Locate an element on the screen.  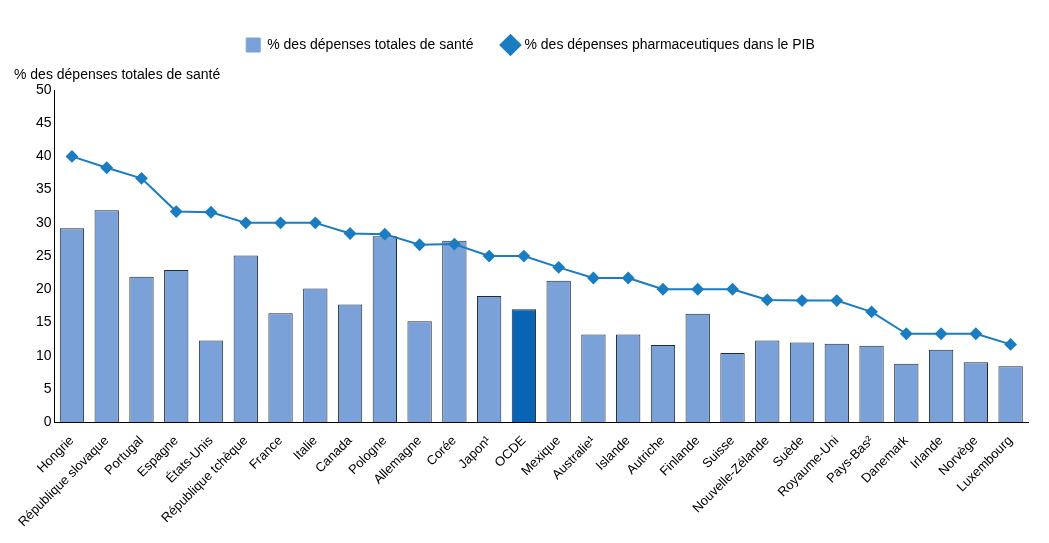
y-tick-label: 0 is located at coordinates (47, 420).